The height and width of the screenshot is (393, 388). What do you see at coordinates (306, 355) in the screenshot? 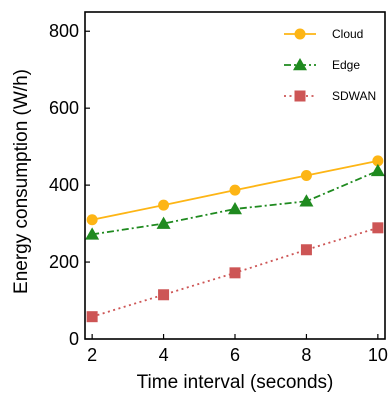
I see `x-tick-label: 8` at bounding box center [306, 355].